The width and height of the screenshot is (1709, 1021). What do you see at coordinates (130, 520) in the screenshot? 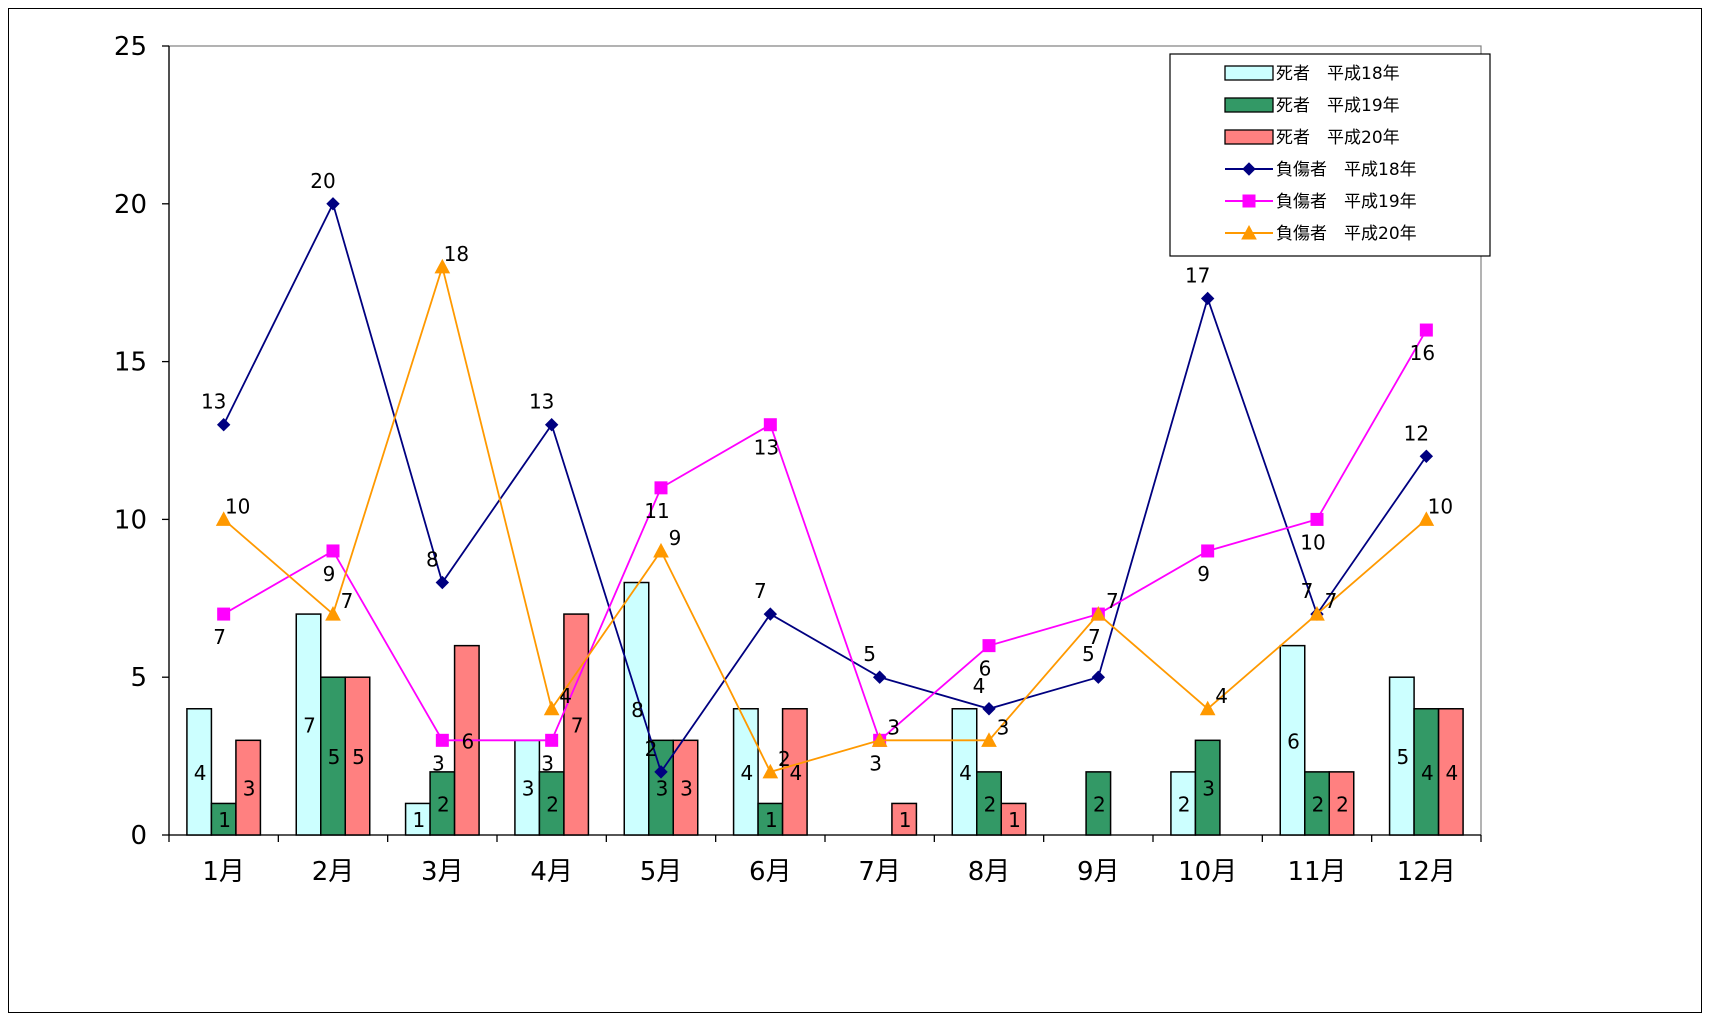
I see `y-tick-label: 10` at bounding box center [130, 520].